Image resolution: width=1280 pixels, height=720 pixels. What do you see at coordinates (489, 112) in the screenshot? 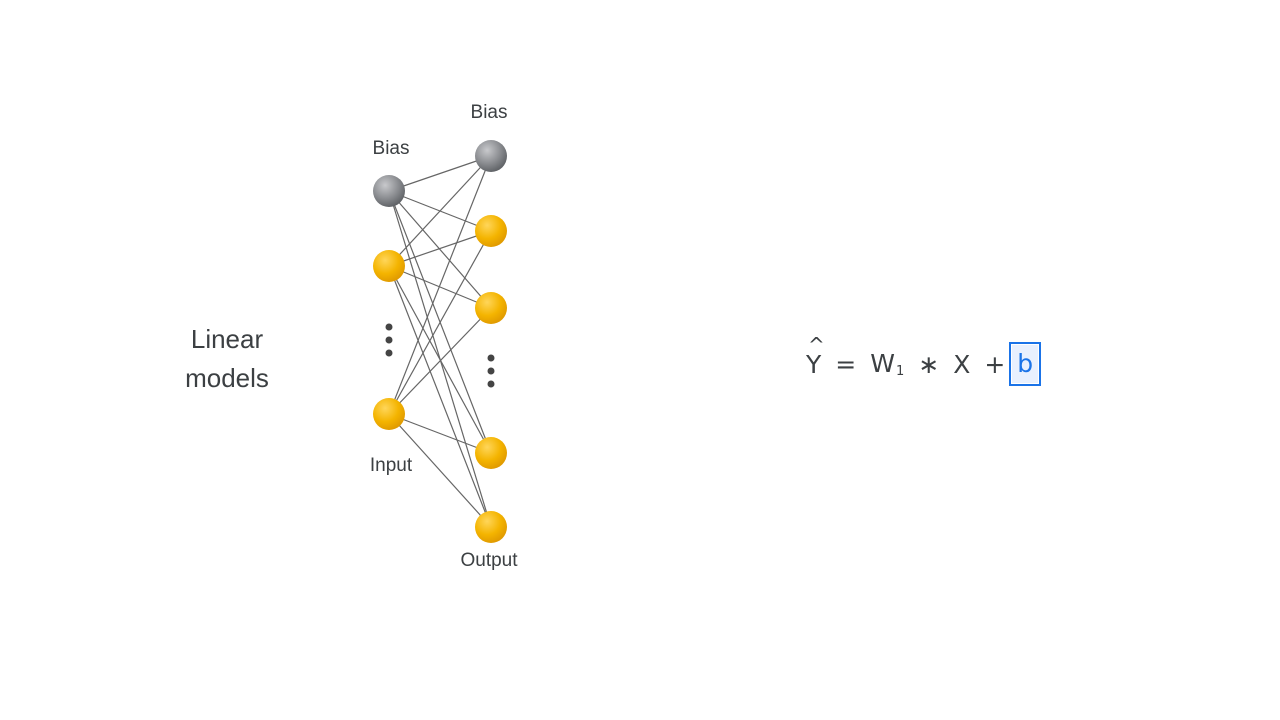
I see `output-bias-label: Bias` at bounding box center [489, 112].